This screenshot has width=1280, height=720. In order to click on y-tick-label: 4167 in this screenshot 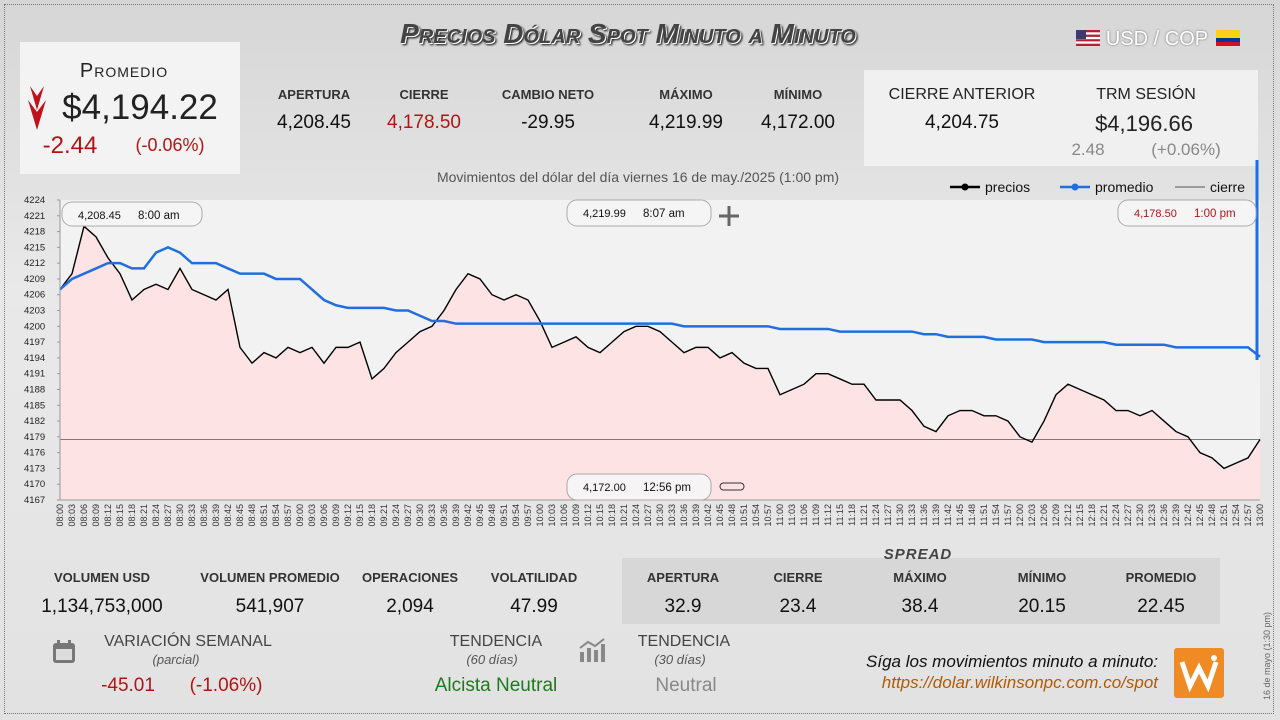, I will do `click(34, 500)`.